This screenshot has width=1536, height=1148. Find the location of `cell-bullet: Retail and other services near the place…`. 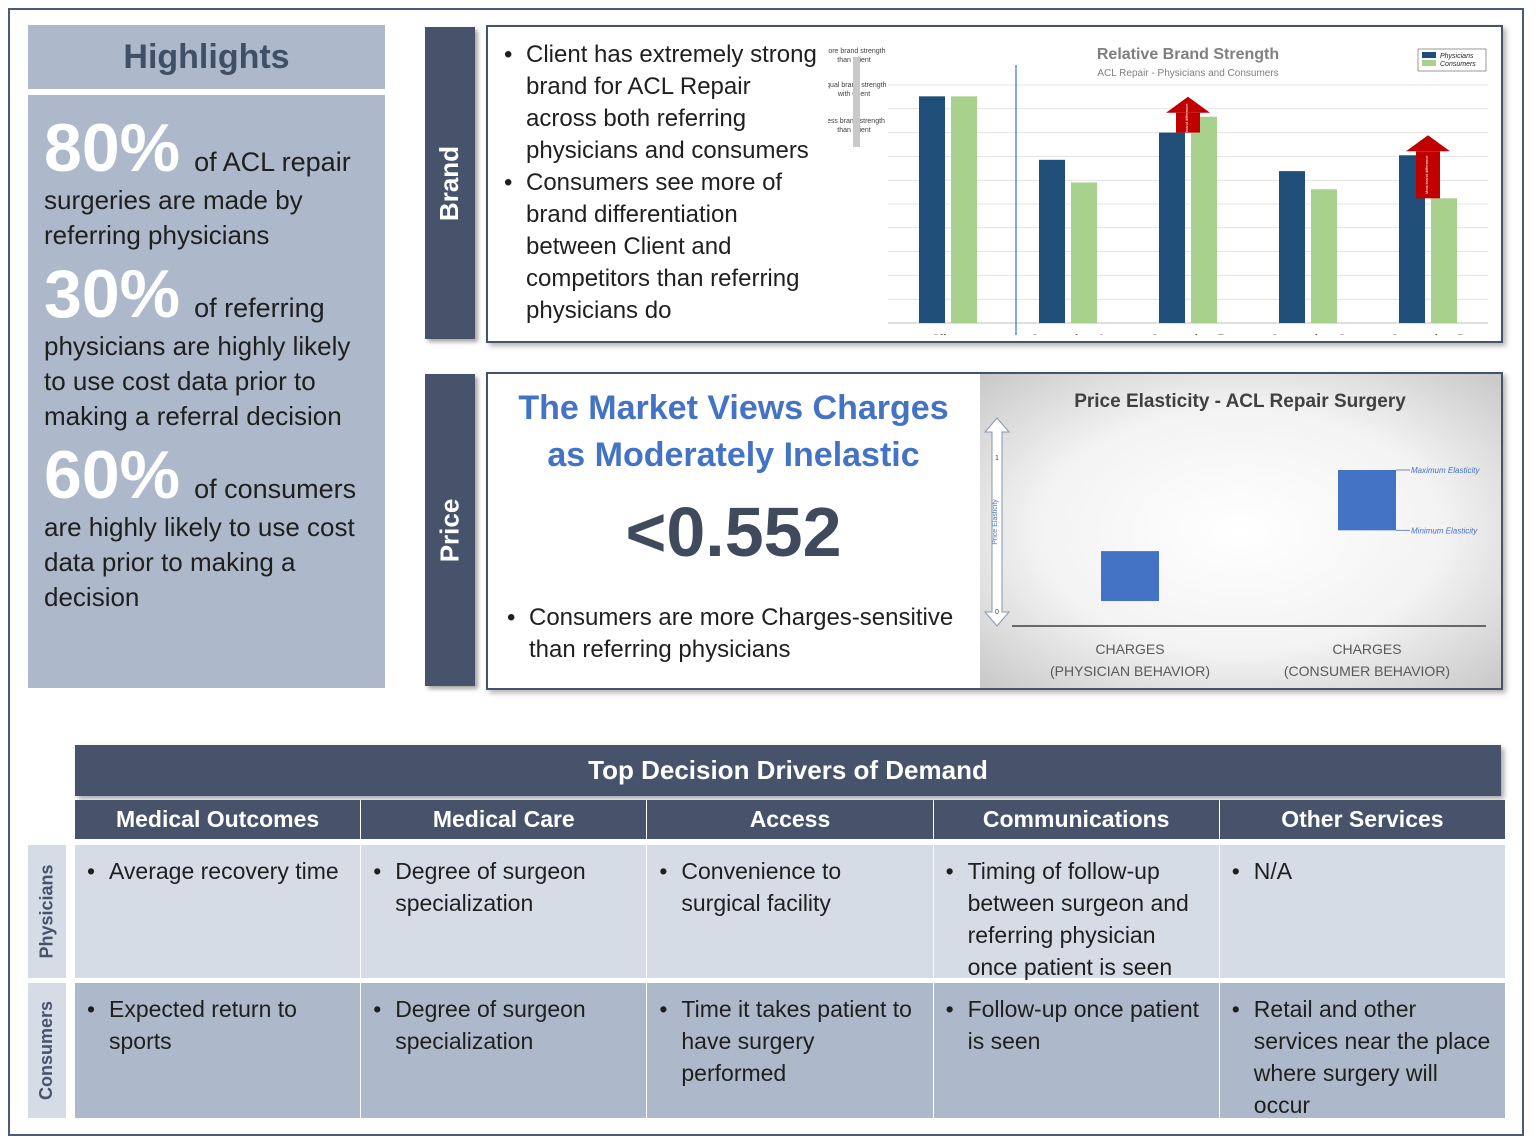

cell-bullet: Retail and other services near the place… is located at coordinates (1363, 1057).